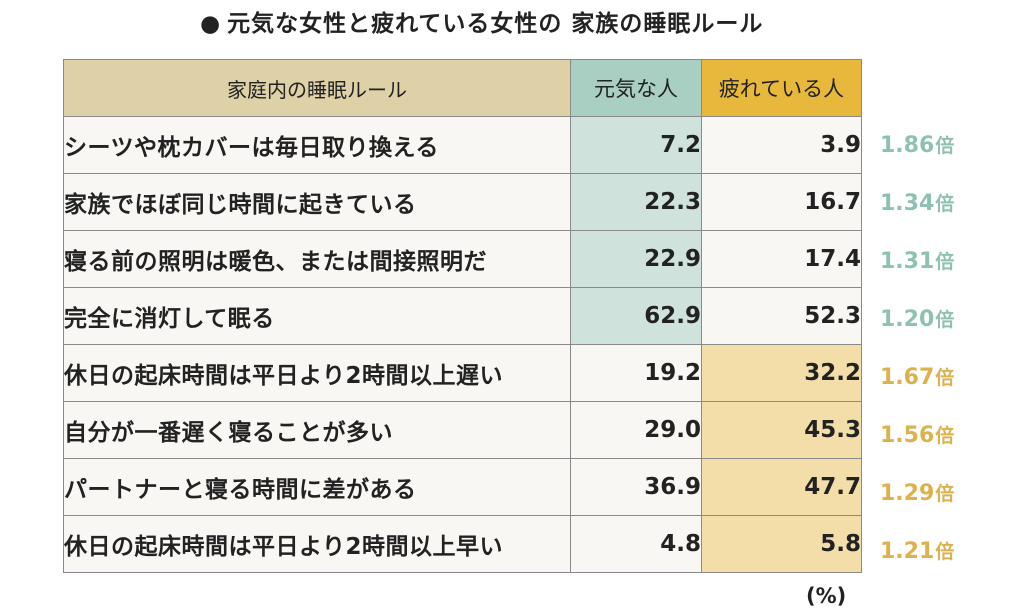  Describe the element at coordinates (317, 88) in the screenshot. I see `column-header-rule: 家庭内の睡眠ルール` at that location.